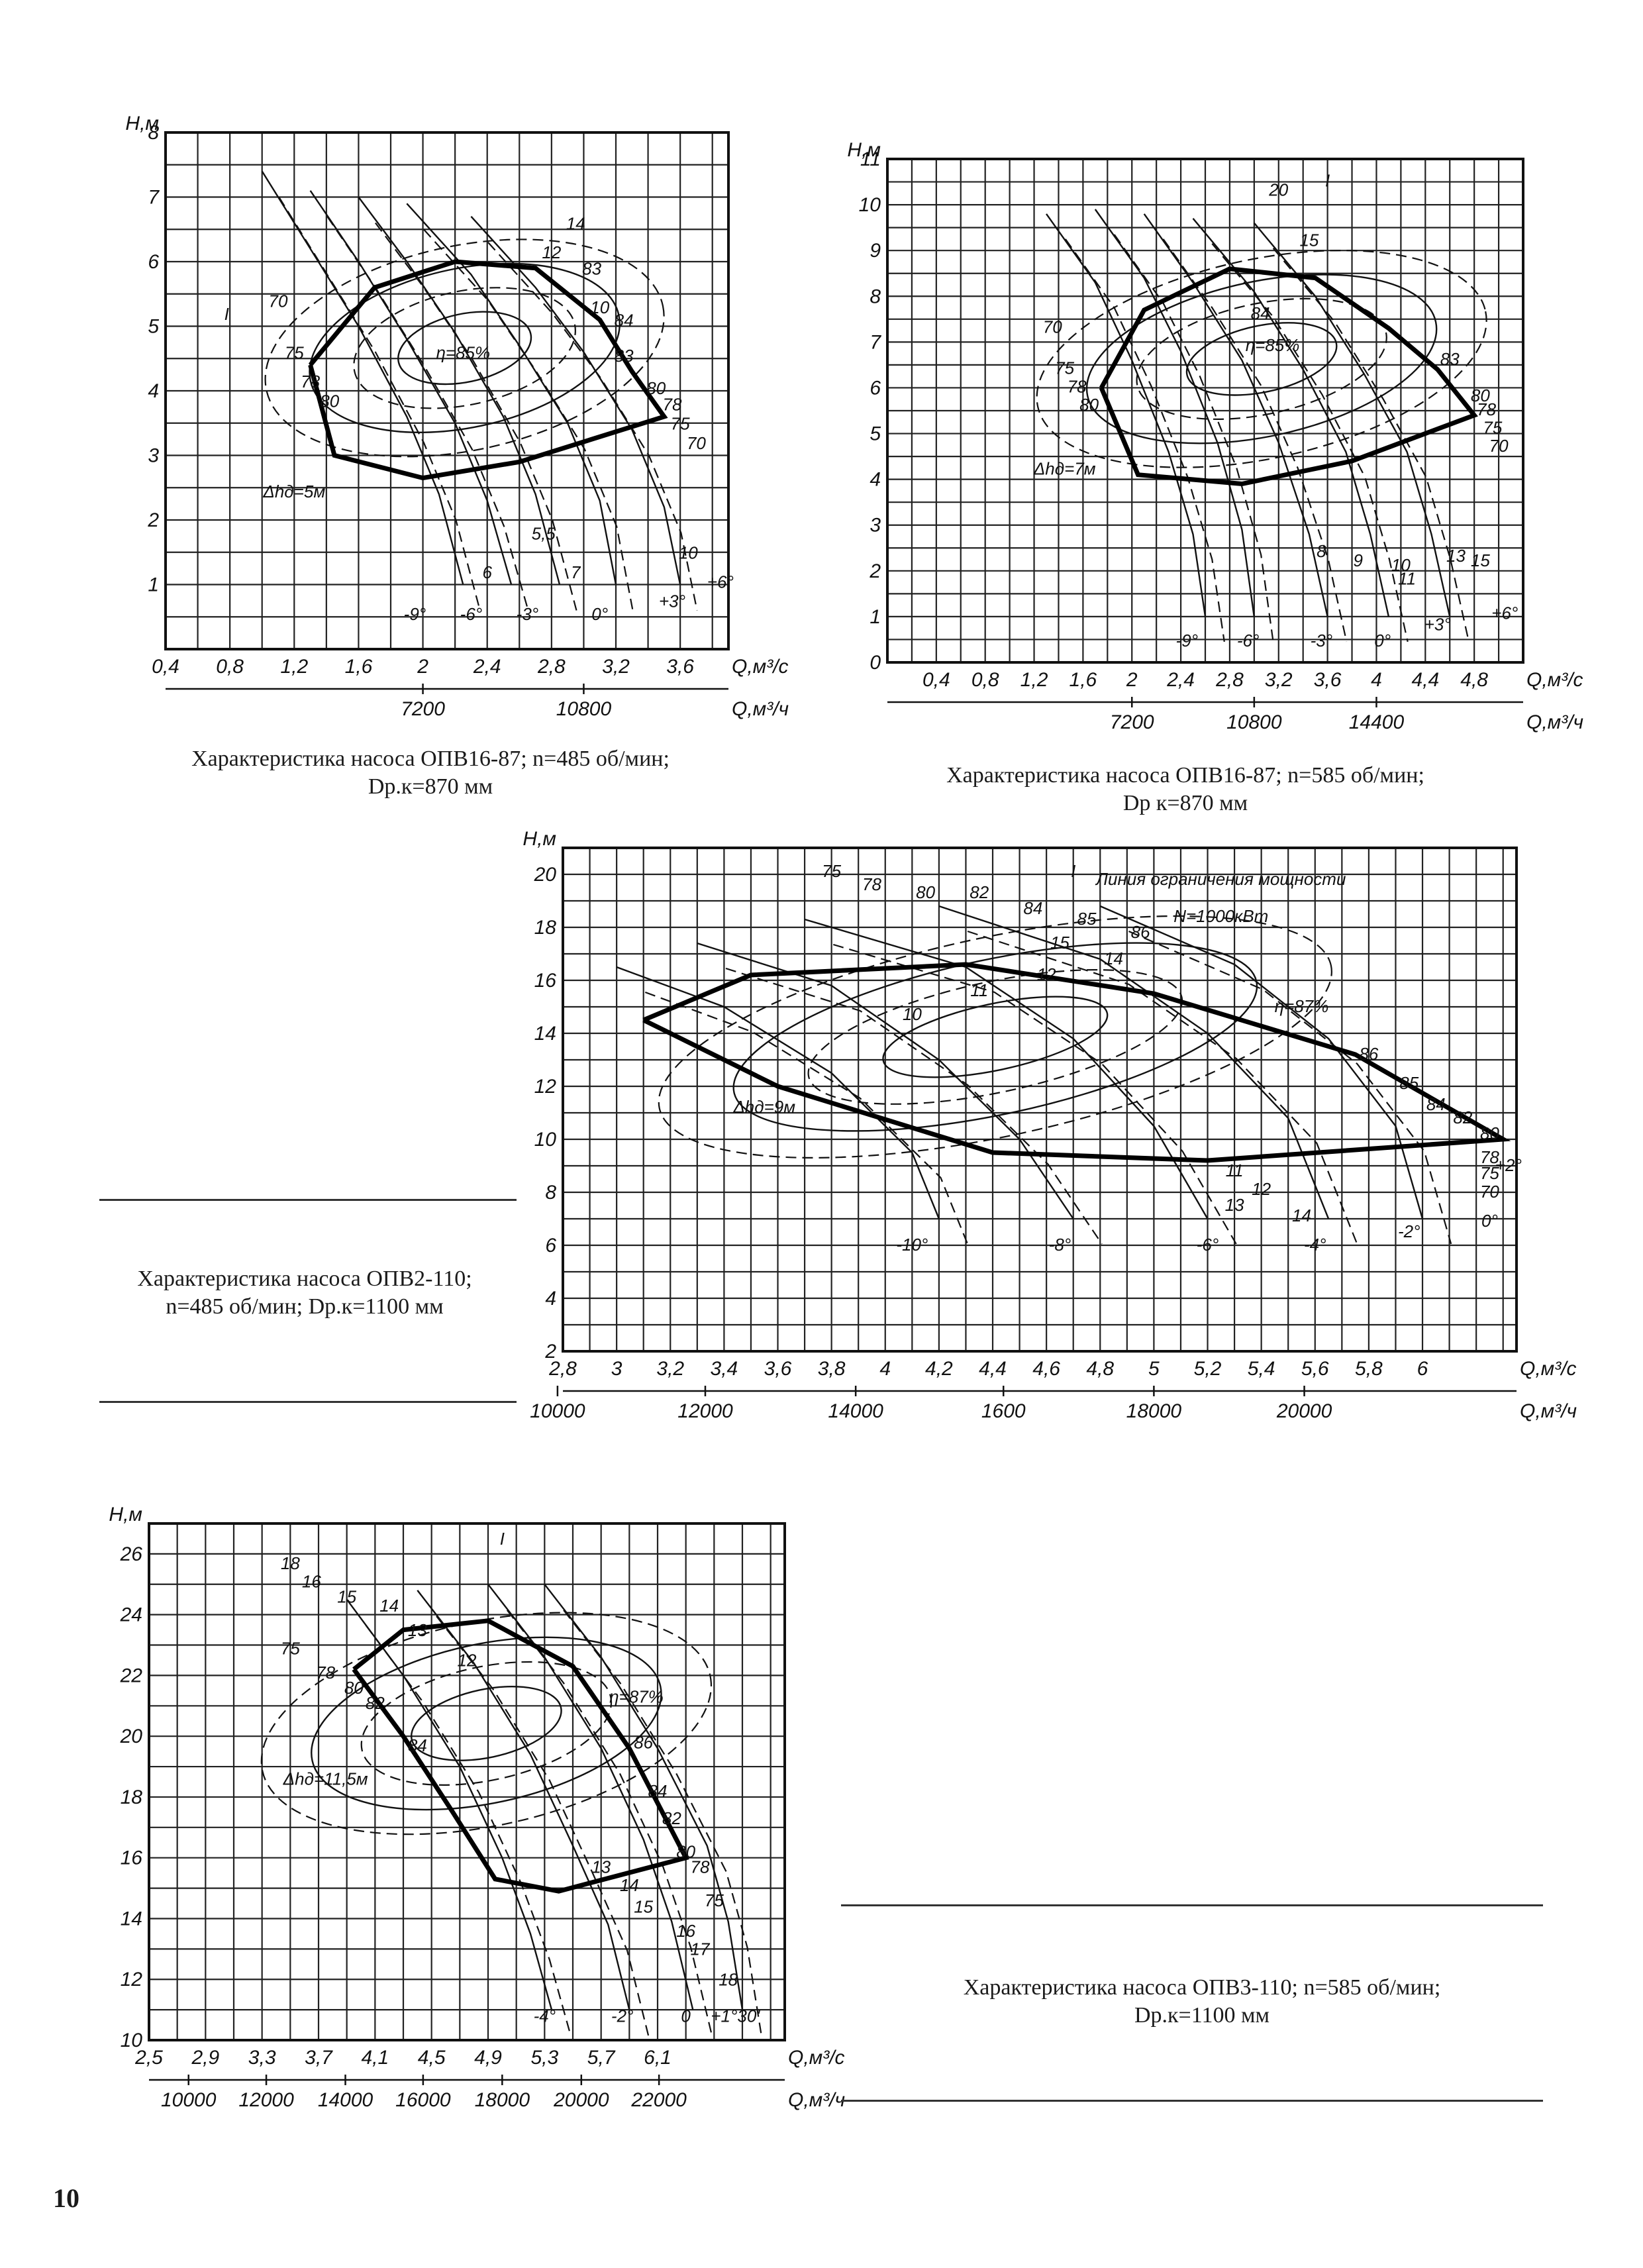 The image size is (1643, 2268). Describe the element at coordinates (1185, 803) in the screenshot. I see `caption-line: Dр к=870 мм` at that location.